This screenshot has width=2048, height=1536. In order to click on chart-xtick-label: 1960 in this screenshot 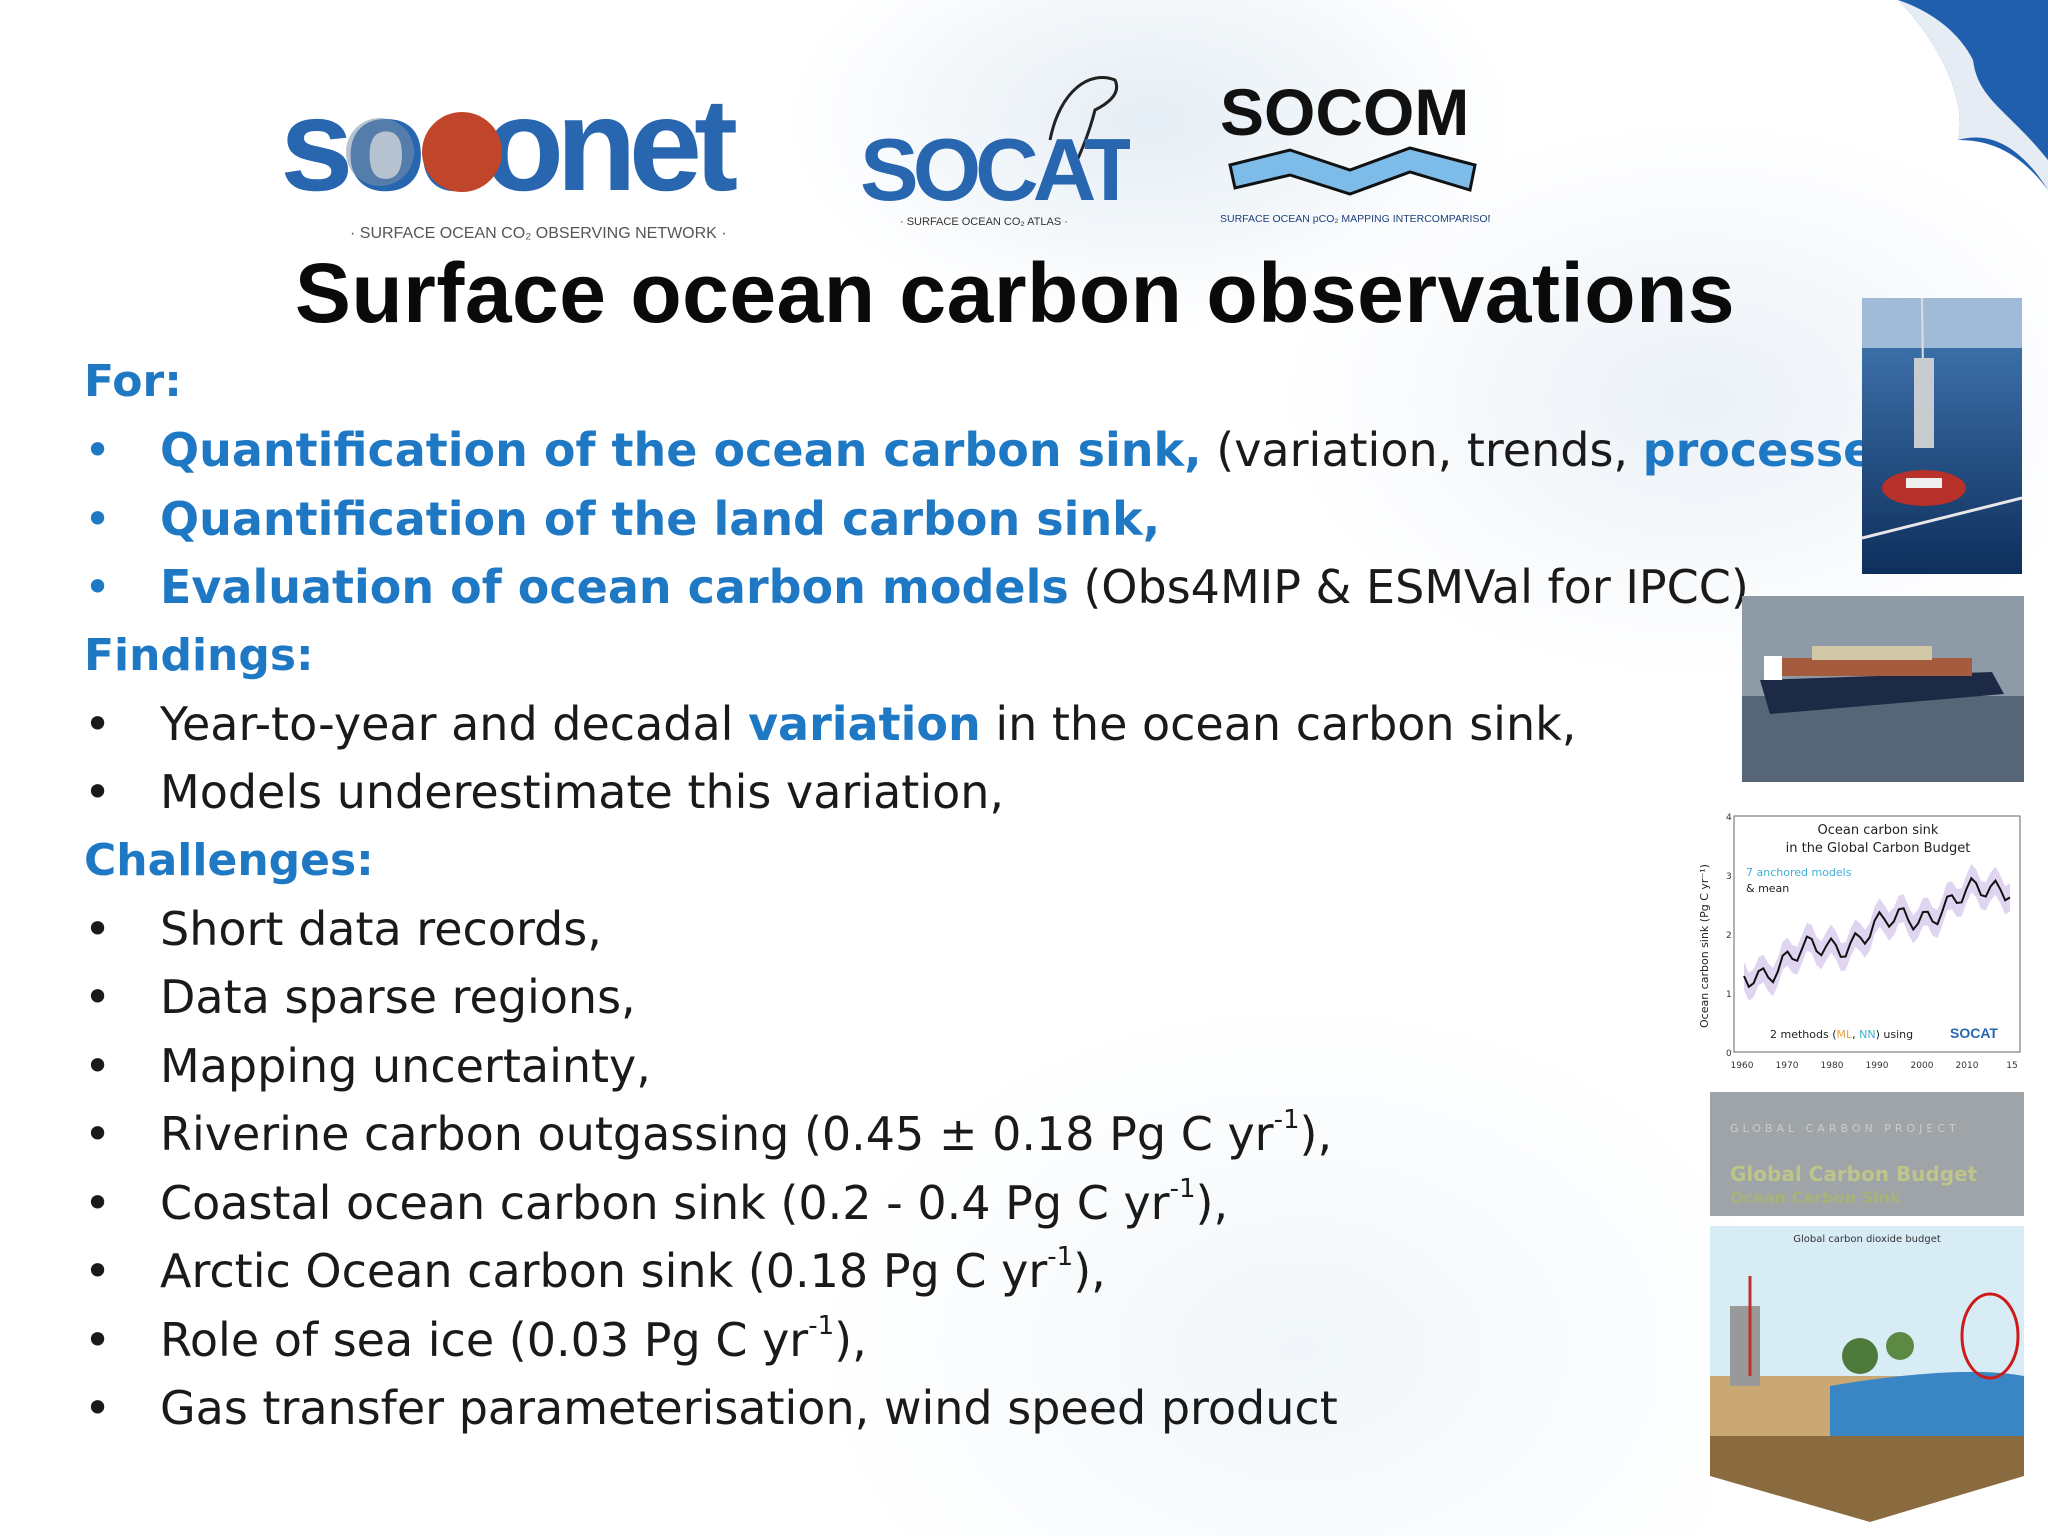, I will do `click(1742, 1066)`.